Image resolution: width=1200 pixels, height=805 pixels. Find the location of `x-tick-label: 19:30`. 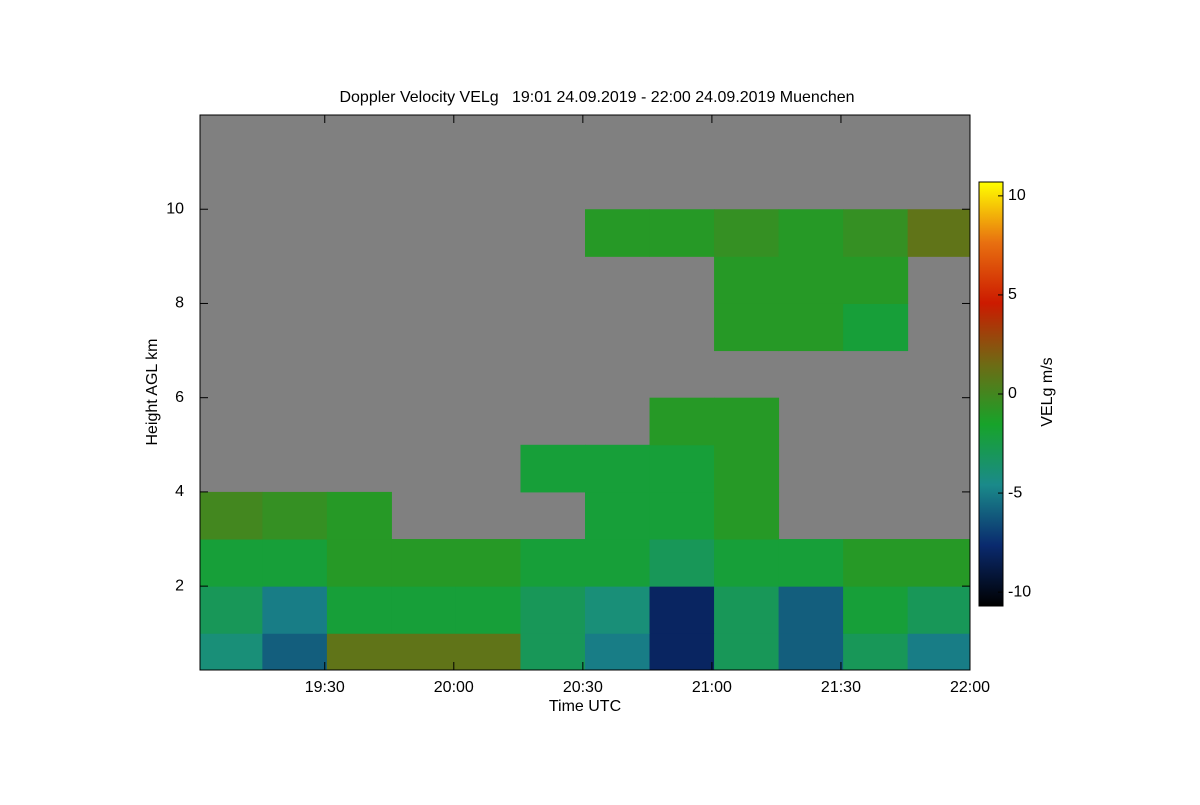

x-tick-label: 19:30 is located at coordinates (325, 687).